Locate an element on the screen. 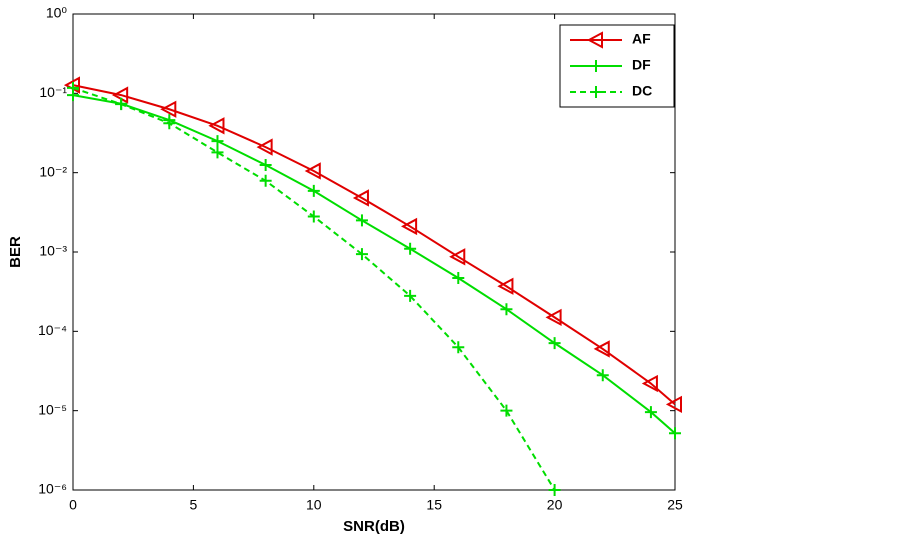 The height and width of the screenshot is (539, 903). x-tick-label: 15 is located at coordinates (434, 505).